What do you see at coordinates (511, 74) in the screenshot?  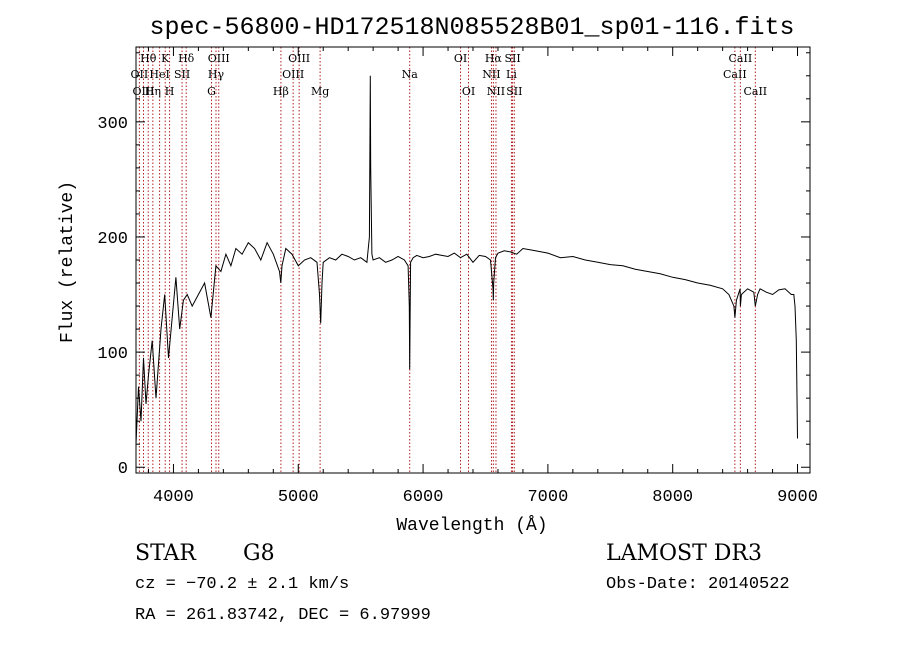 I see `marker-label-23: Li` at bounding box center [511, 74].